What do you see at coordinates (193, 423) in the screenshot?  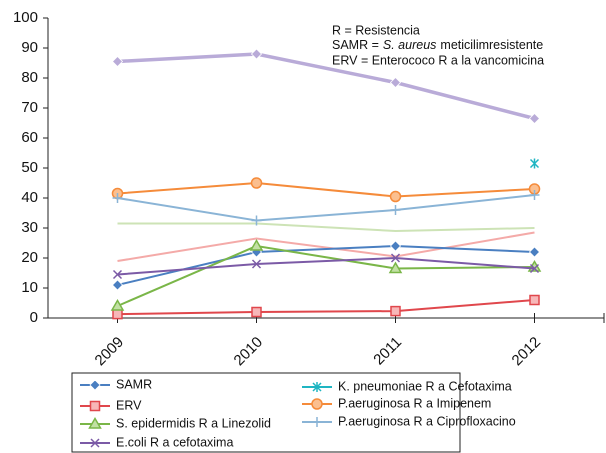 I see `legend-label: S. epidermidis R a Linezolid` at bounding box center [193, 423].